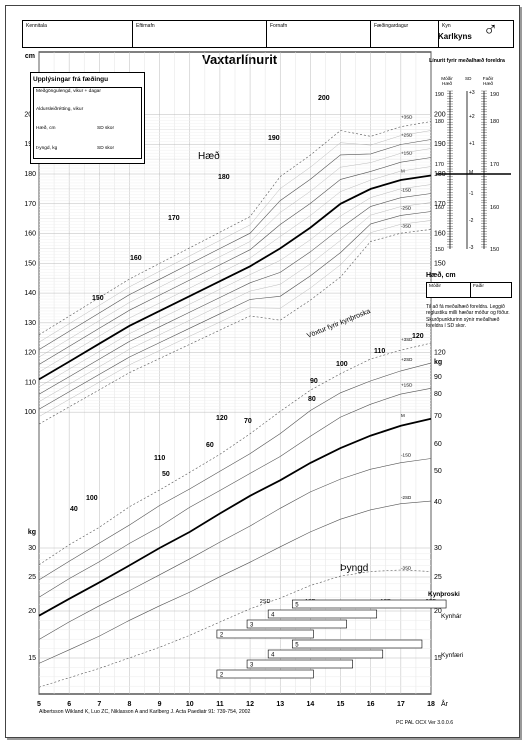  I want to click on x-tick-label: 17, so click(401, 704).